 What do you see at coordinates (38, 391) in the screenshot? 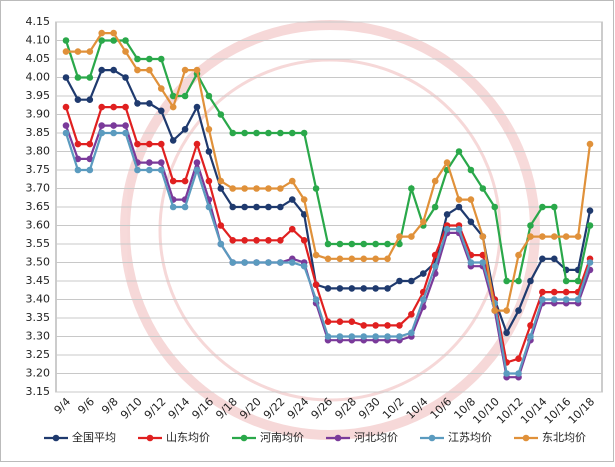
I see `y-tick-label: 3.15` at bounding box center [38, 391].